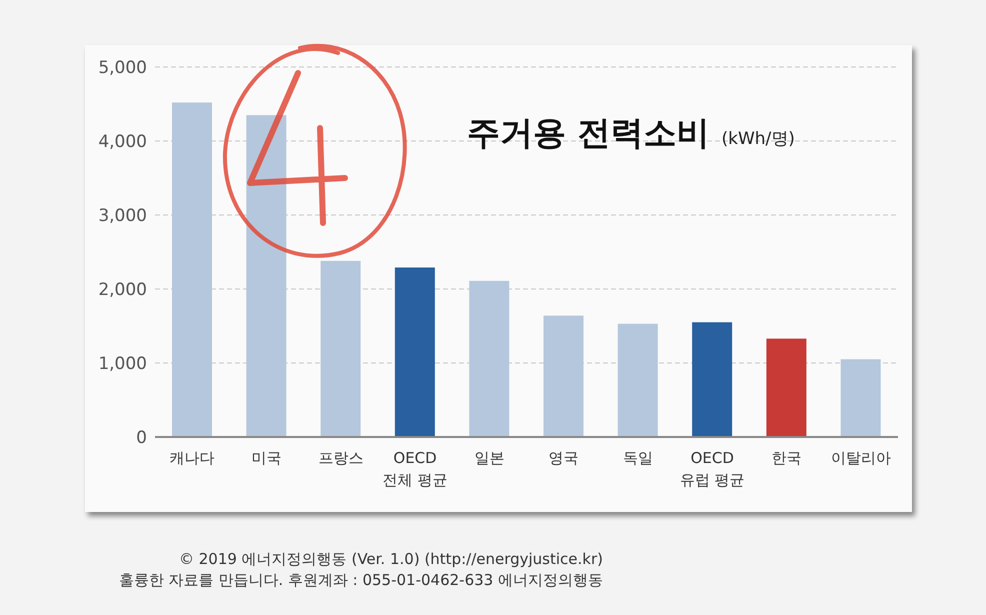 Image resolution: width=986 pixels, height=615 pixels. What do you see at coordinates (860, 458) in the screenshot?
I see `x-tick-label: 이탈리아` at bounding box center [860, 458].